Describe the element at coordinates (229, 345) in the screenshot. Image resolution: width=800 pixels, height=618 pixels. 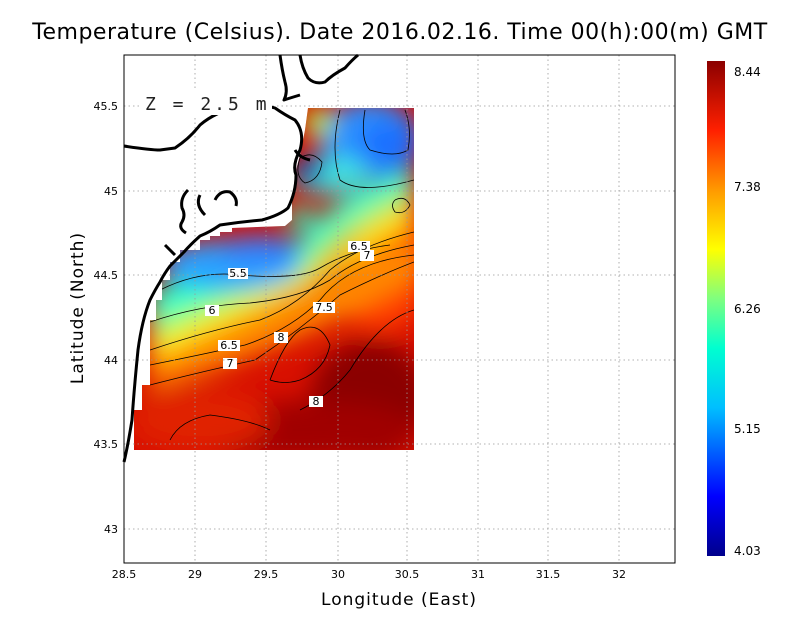
I see `contour-label-6-5: 6.5` at that location.